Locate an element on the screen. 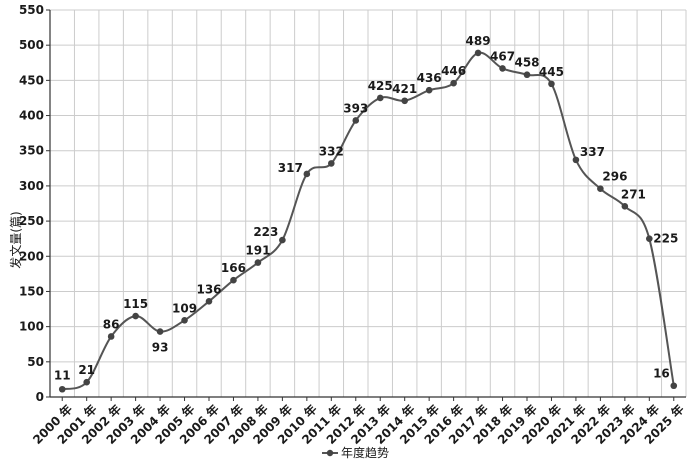 The height and width of the screenshot is (462, 690). y-tick-label: 200 is located at coordinates (31, 256).